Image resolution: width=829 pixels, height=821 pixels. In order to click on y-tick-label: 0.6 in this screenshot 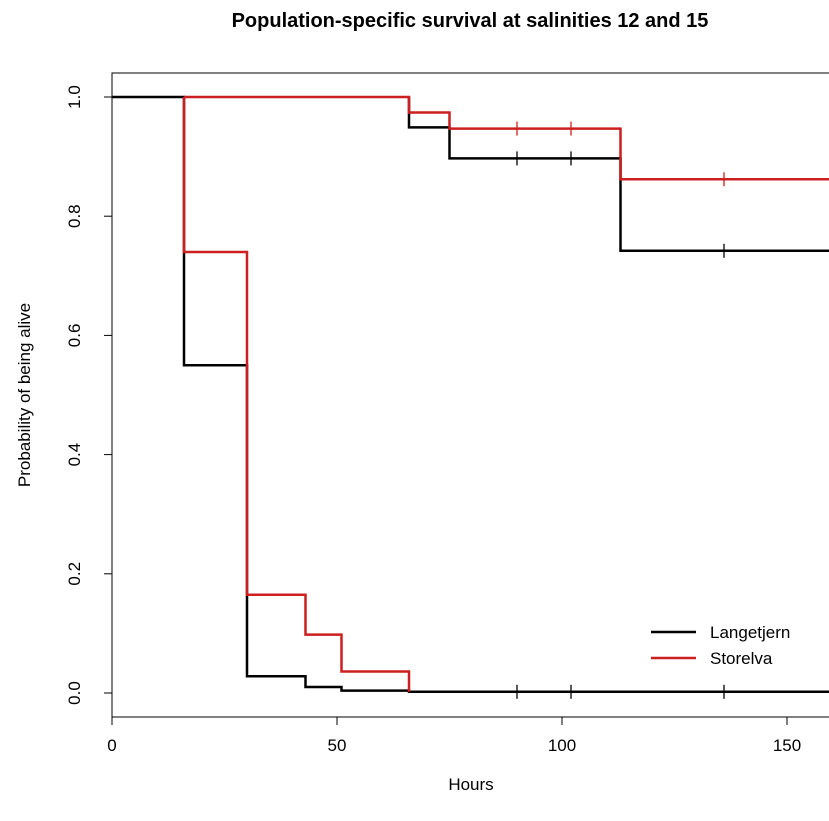, I will do `click(74, 336)`.